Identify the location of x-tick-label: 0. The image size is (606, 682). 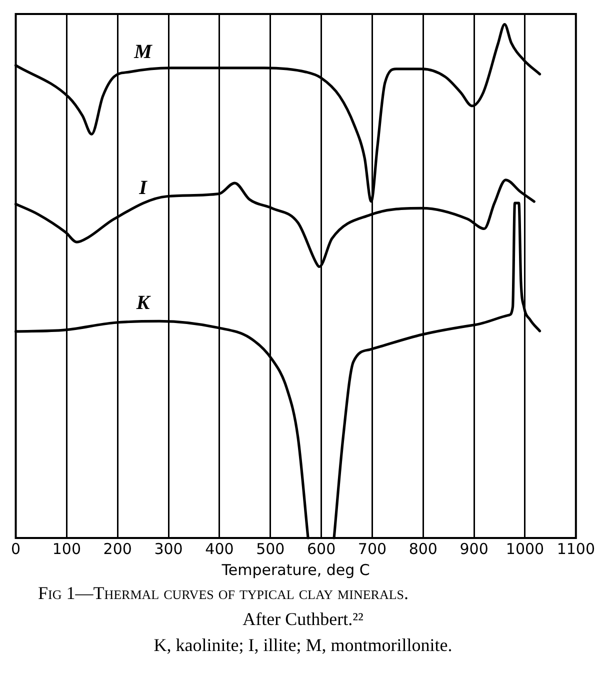
(16, 549).